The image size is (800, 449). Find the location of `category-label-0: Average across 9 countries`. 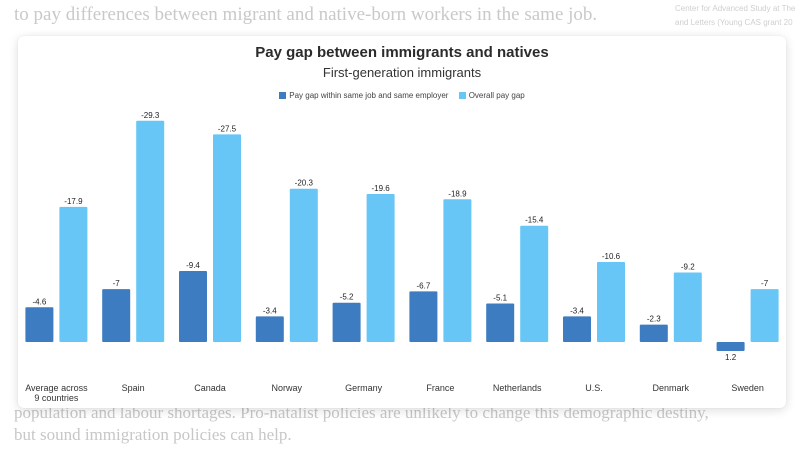

category-label-0: Average across 9 countries is located at coordinates (56, 393).